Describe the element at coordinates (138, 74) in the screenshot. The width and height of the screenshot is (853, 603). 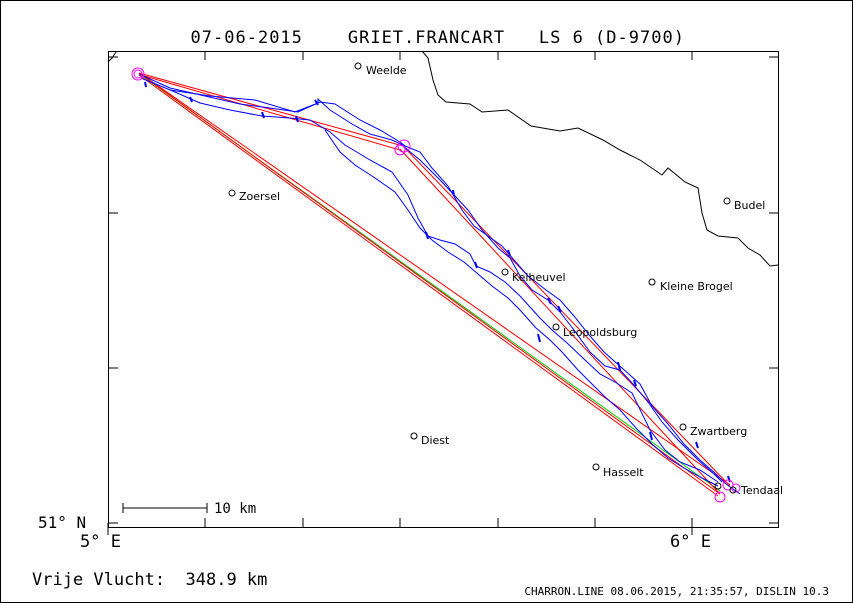
I see `turnpoint-start` at that location.